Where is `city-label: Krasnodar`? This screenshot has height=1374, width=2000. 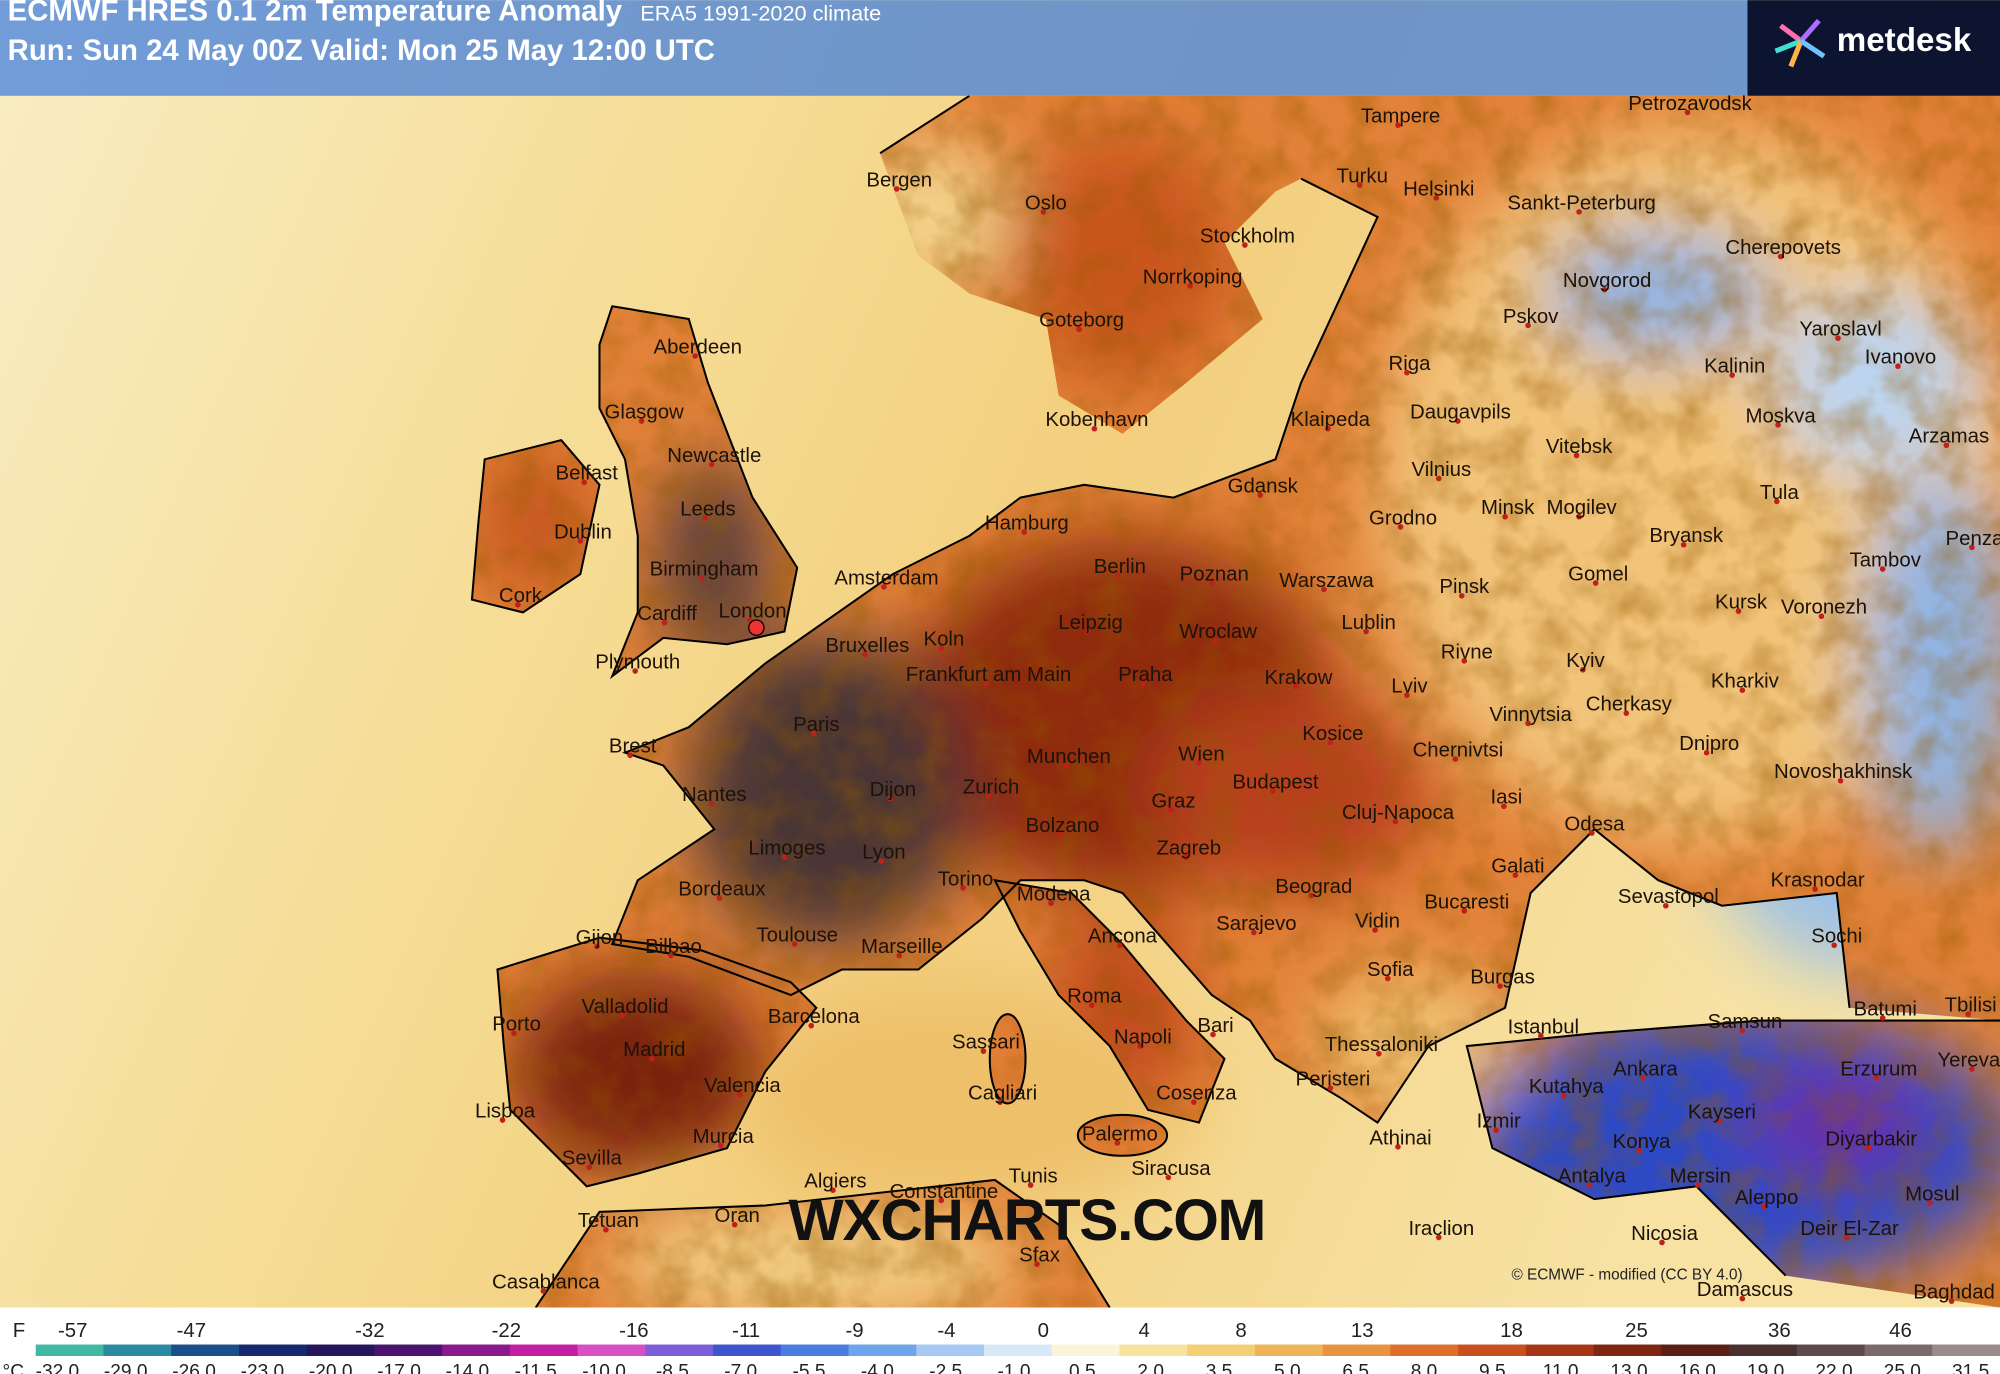
city-label: Krasnodar is located at coordinates (1818, 881).